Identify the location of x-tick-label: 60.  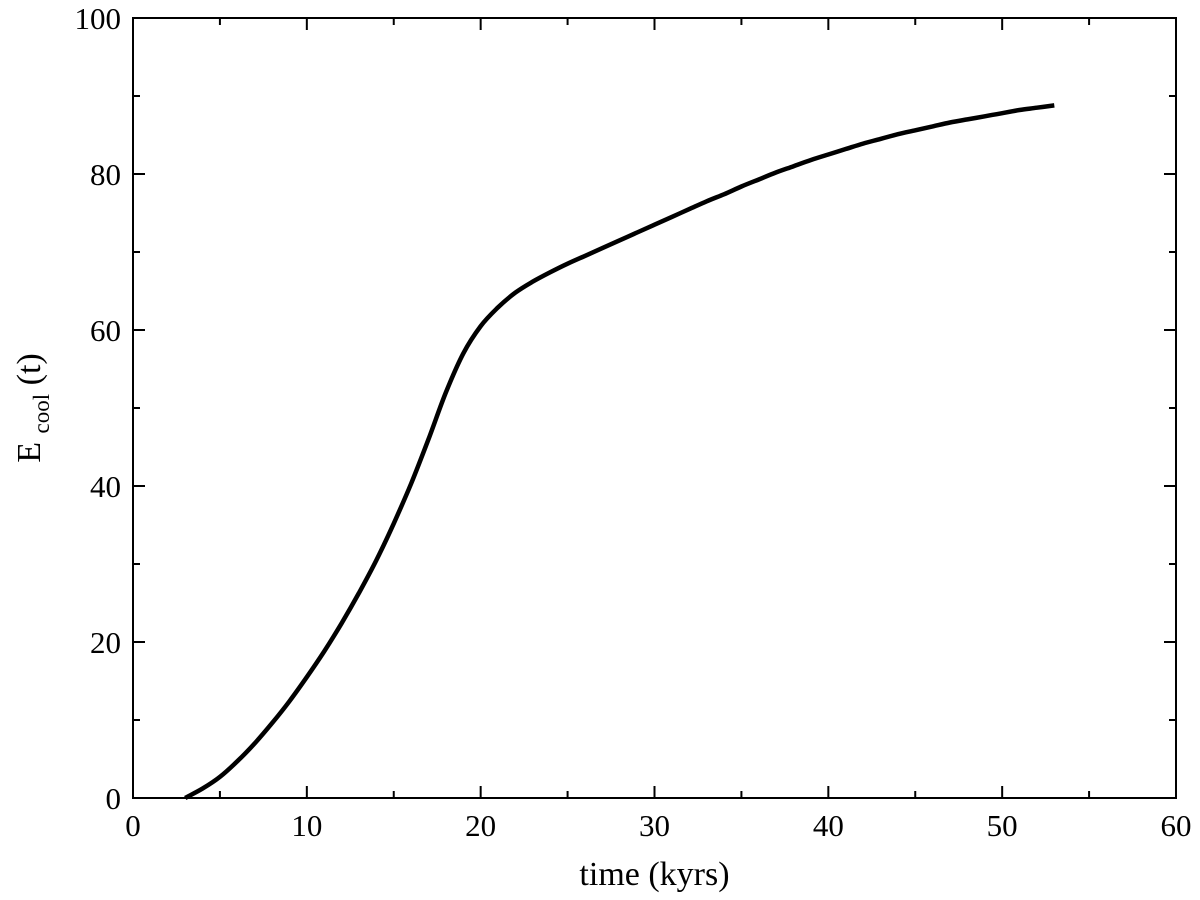
(1176, 825).